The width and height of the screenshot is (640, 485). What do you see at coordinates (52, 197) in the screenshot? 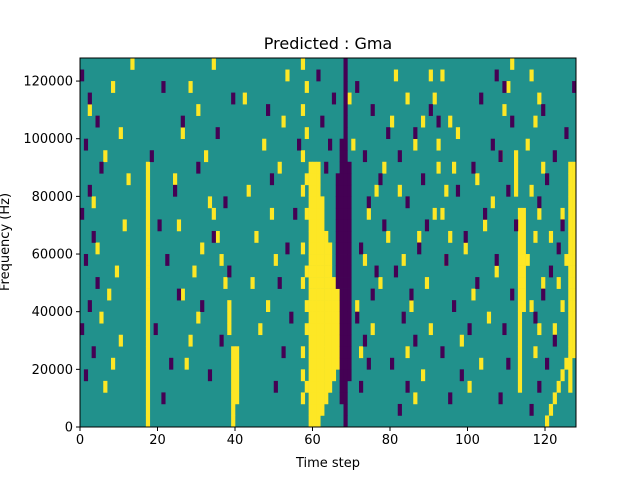
I see `y-tick-label: 80000` at bounding box center [52, 197].